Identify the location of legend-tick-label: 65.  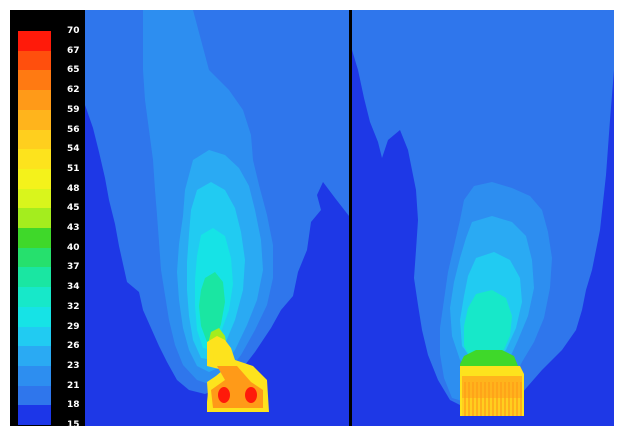
(73, 70).